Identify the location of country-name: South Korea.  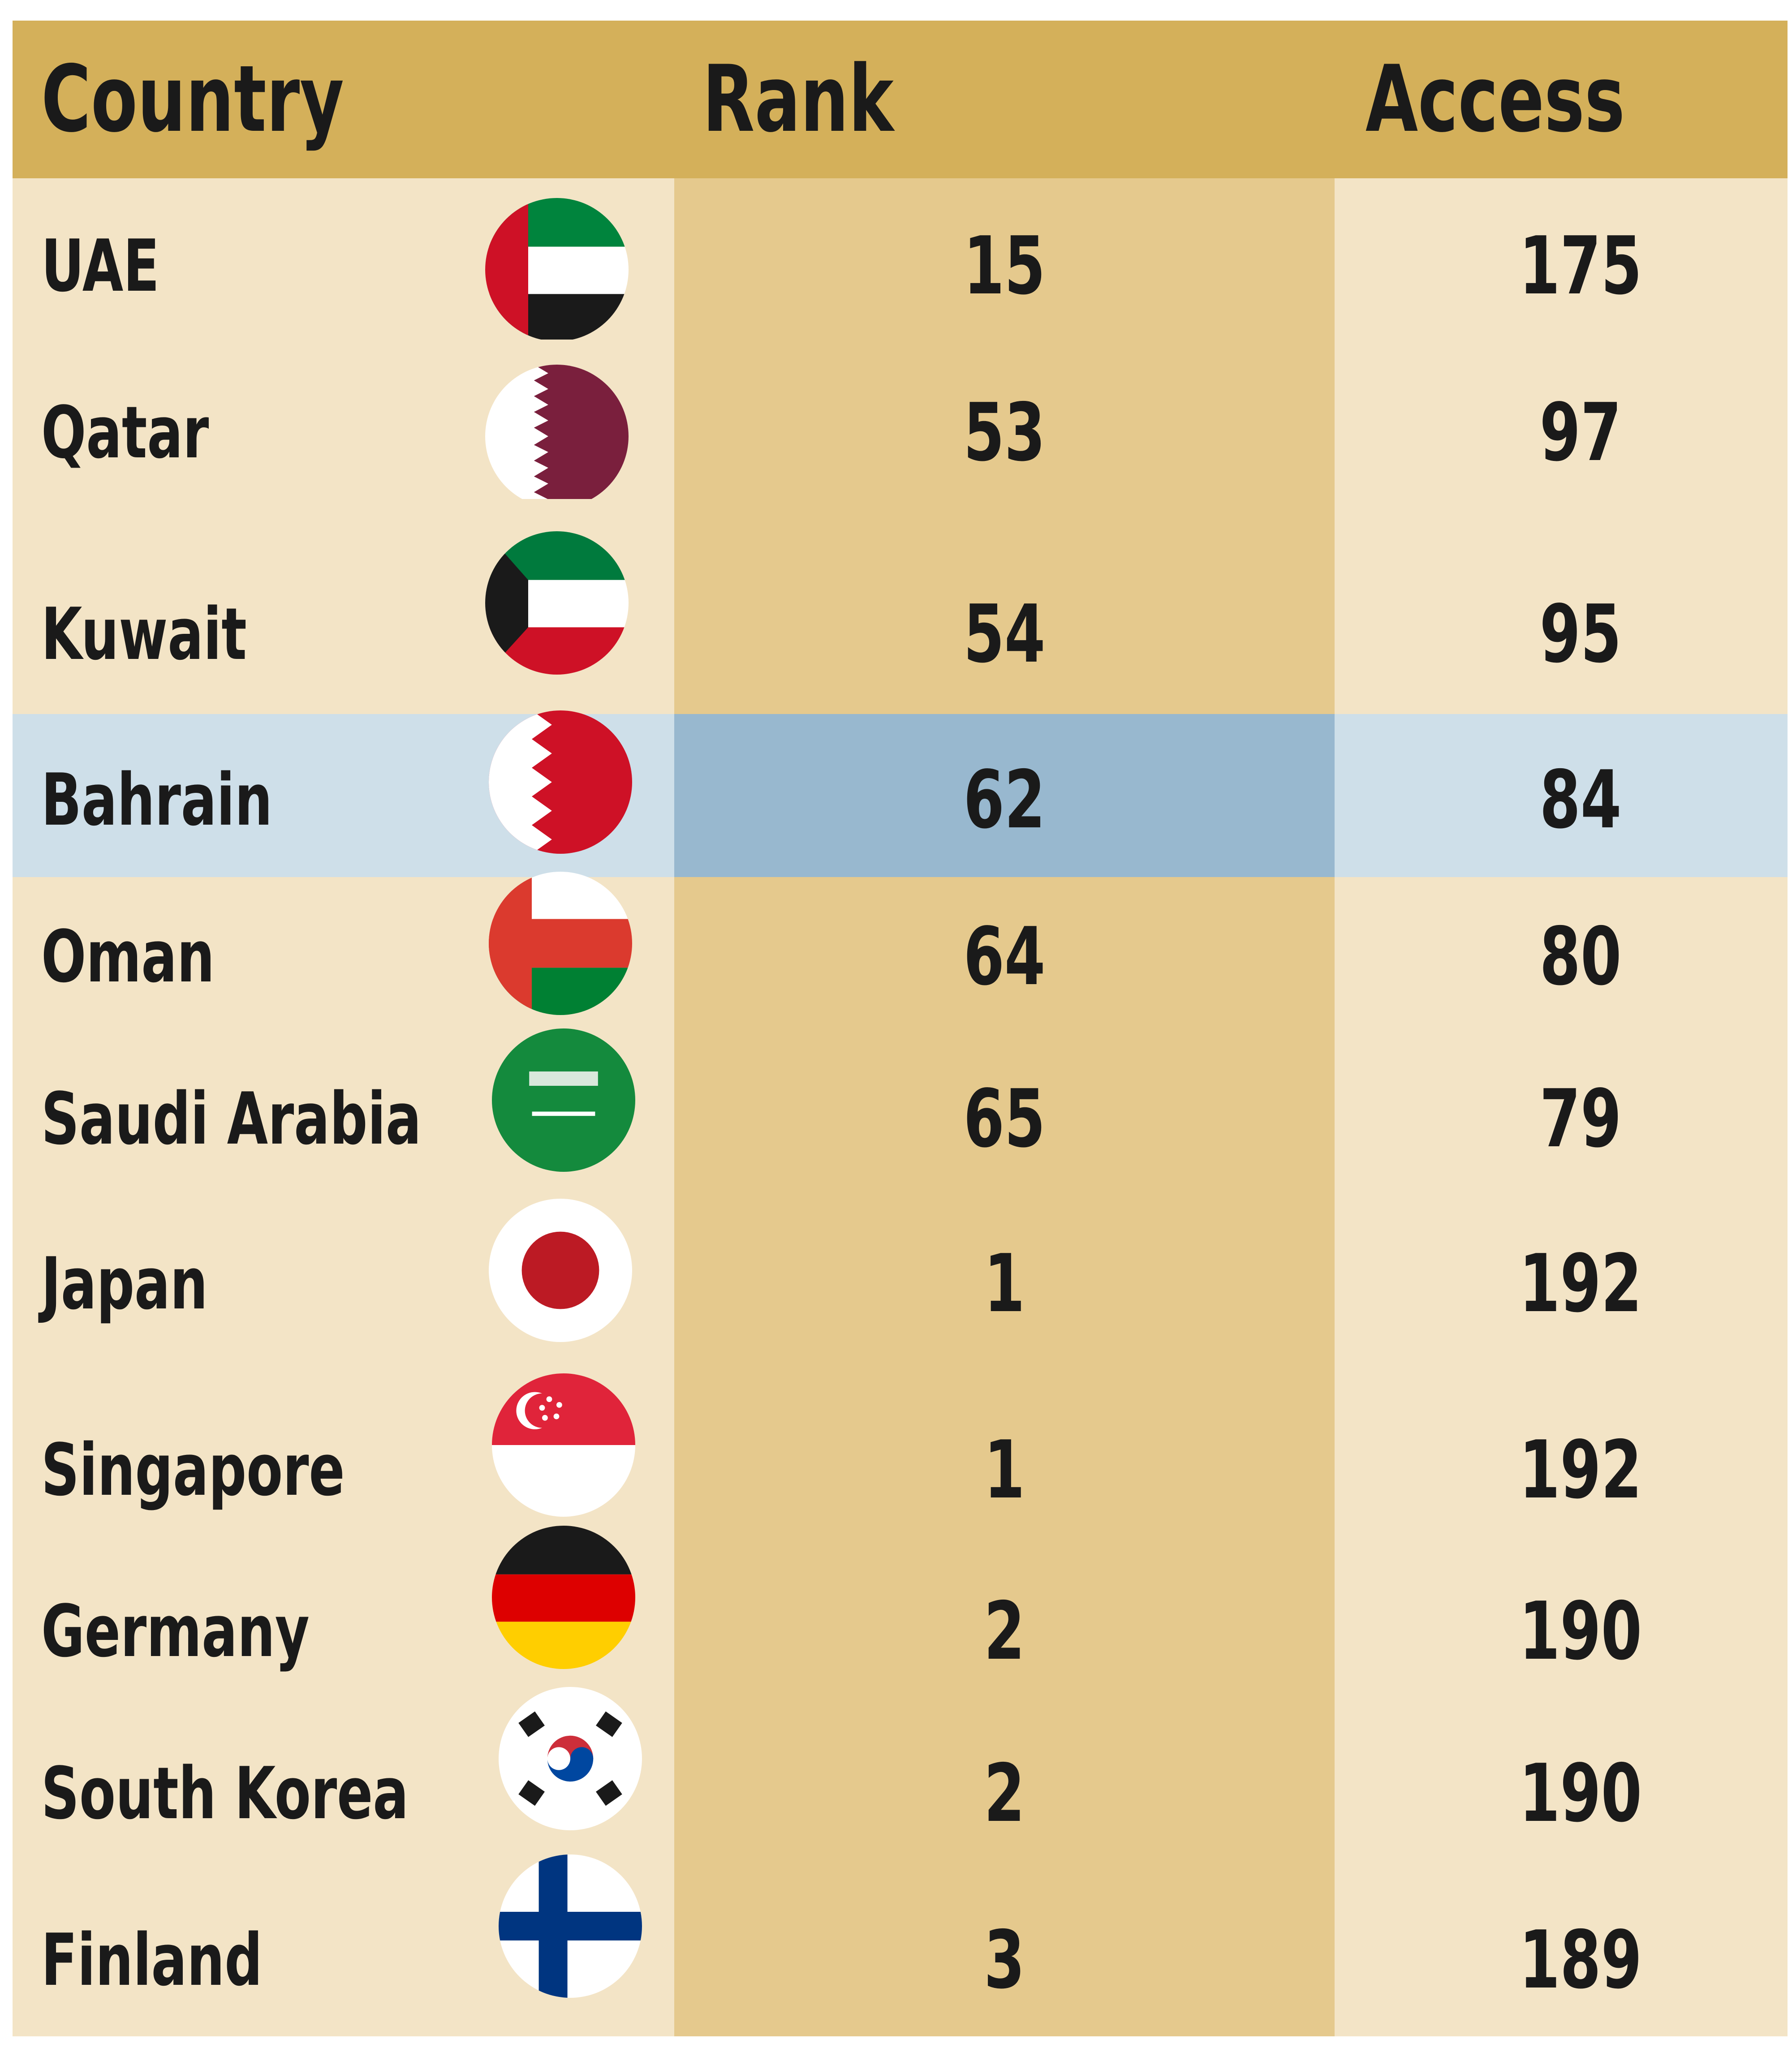
(225, 1793).